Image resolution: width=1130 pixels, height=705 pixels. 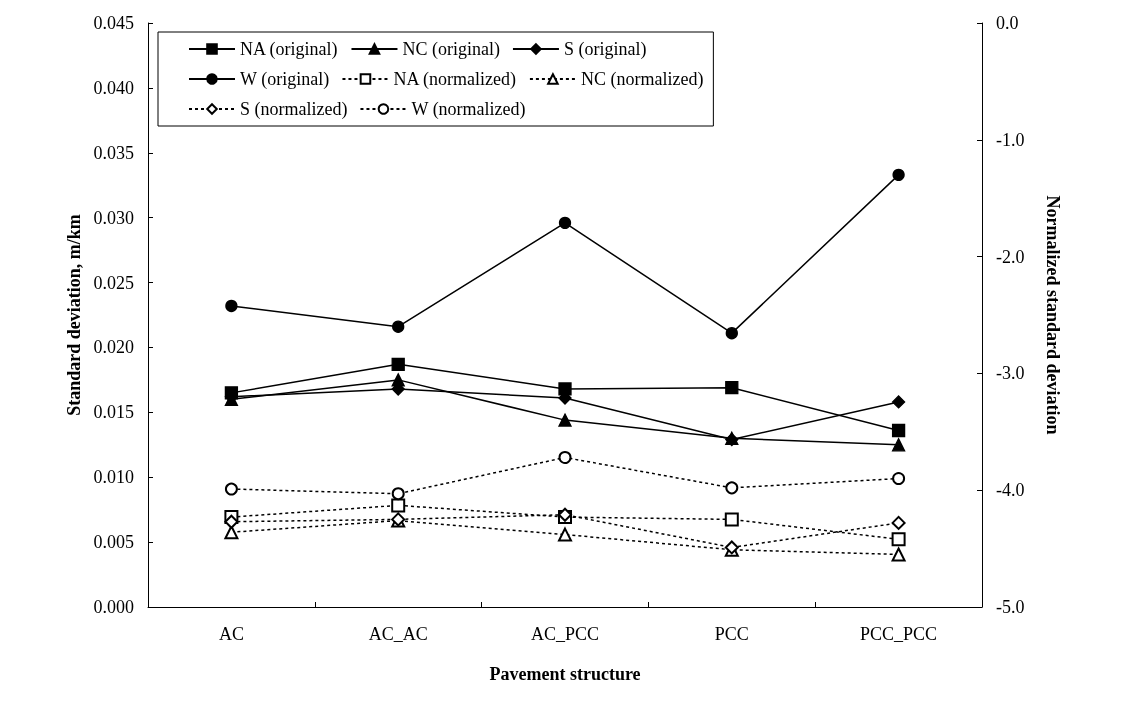 What do you see at coordinates (1010, 256) in the screenshot?
I see `y2-tick-label: -2.0` at bounding box center [1010, 256].